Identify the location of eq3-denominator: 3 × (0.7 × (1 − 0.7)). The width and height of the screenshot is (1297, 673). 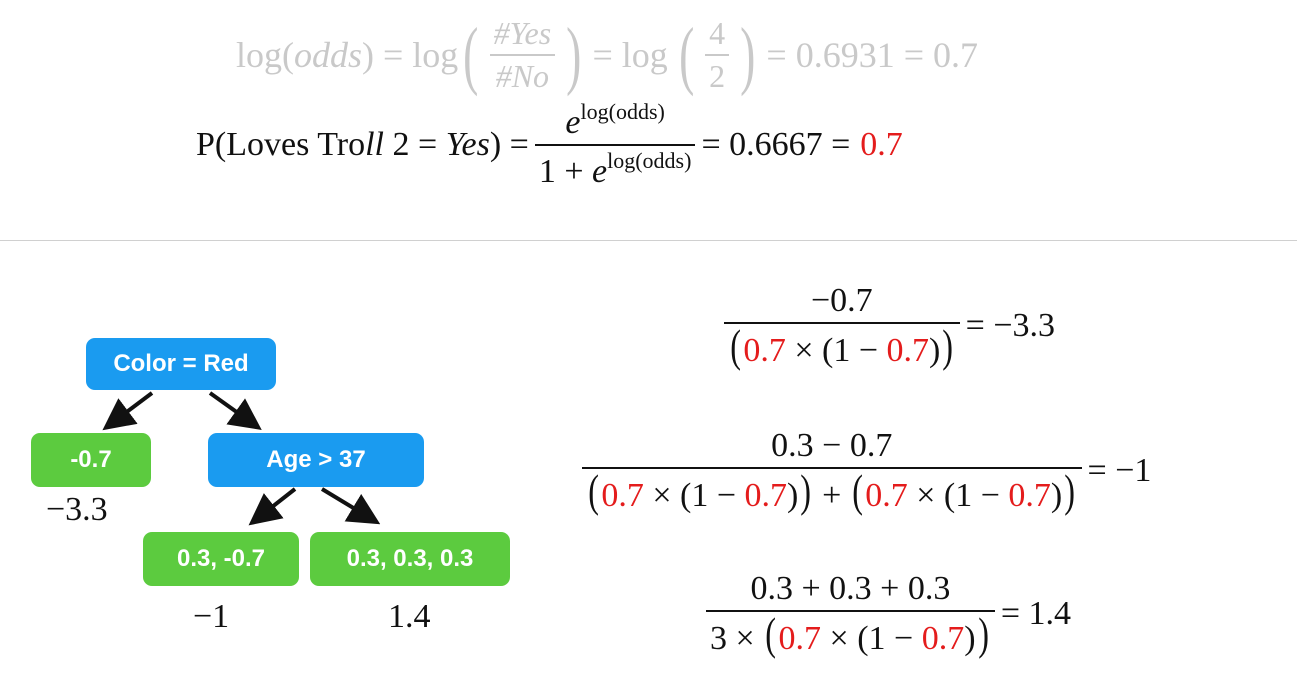
(849, 633).